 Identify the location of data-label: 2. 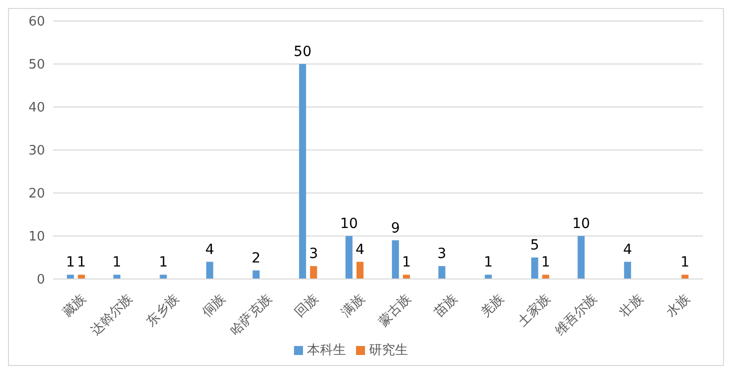
(256, 258).